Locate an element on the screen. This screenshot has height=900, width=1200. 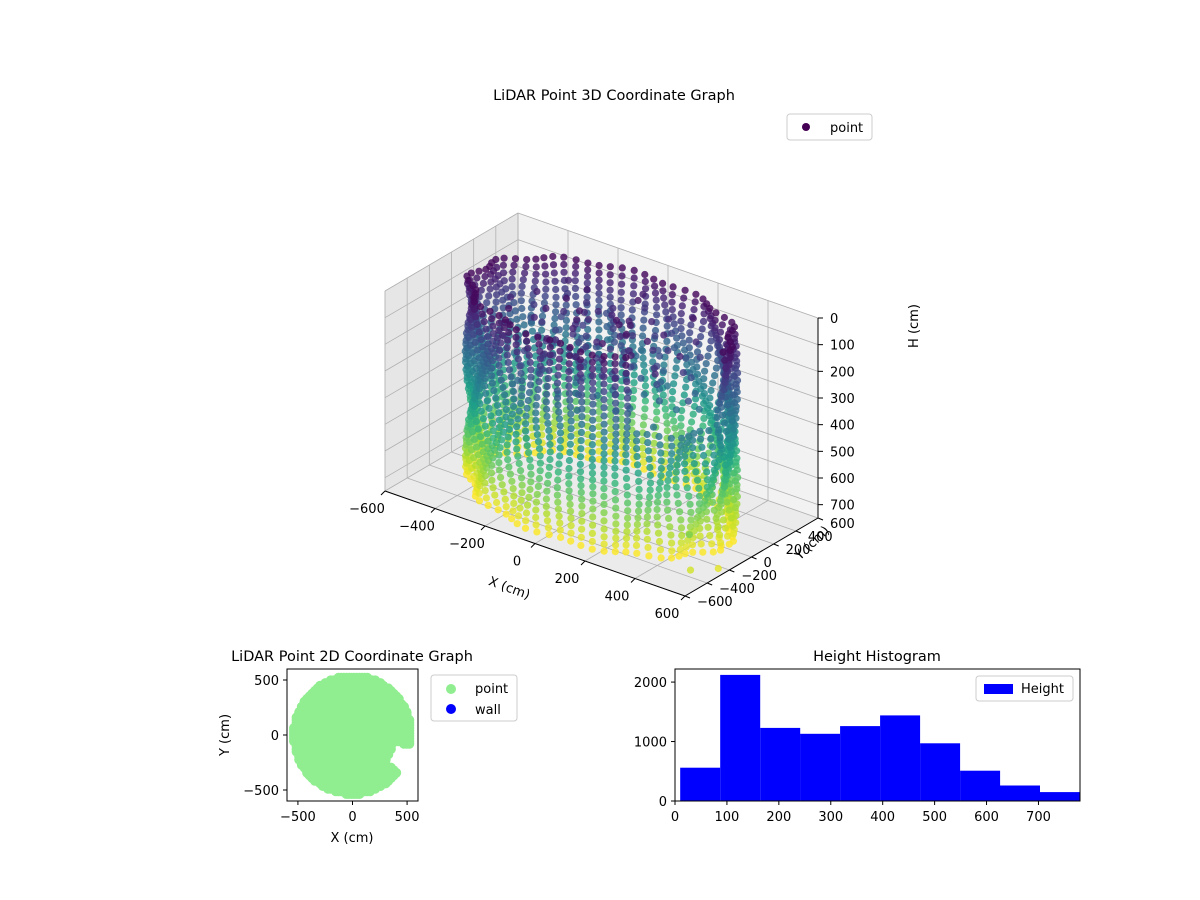
y-tick-label: −500 is located at coordinates (261, 791).